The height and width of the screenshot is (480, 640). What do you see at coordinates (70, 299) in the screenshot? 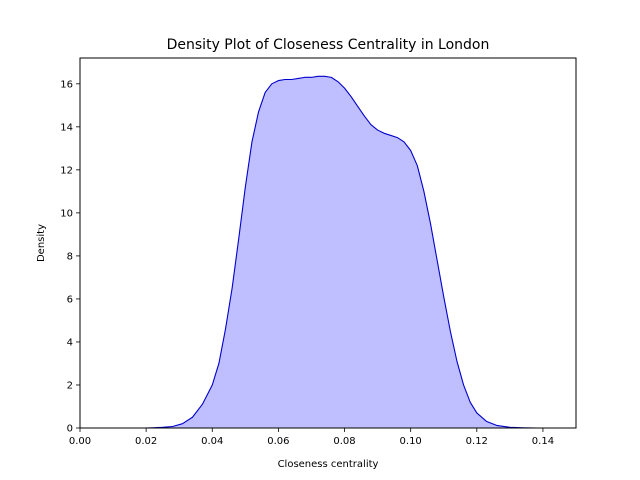
I see `y-tick-label: 6` at bounding box center [70, 299].